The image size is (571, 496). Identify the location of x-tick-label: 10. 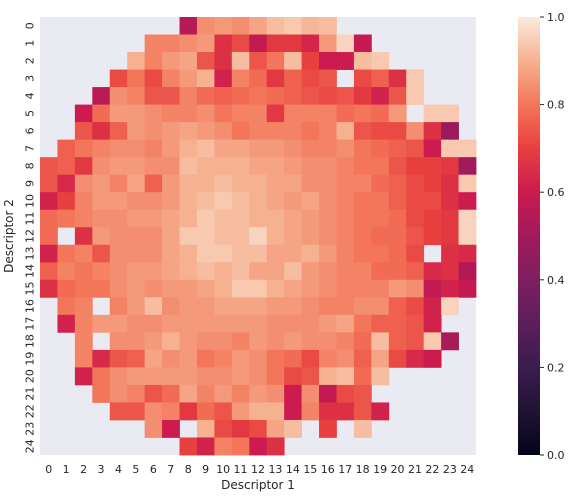
(223, 469).